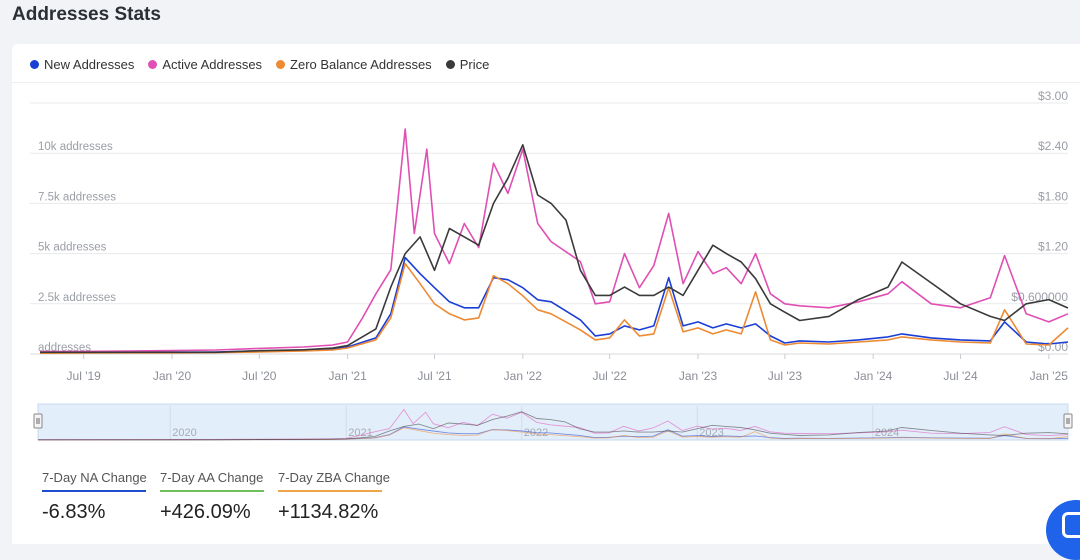 This screenshot has height=560, width=1080. What do you see at coordinates (172, 376) in the screenshot?
I see `x-tick-label: Jan '20` at bounding box center [172, 376].